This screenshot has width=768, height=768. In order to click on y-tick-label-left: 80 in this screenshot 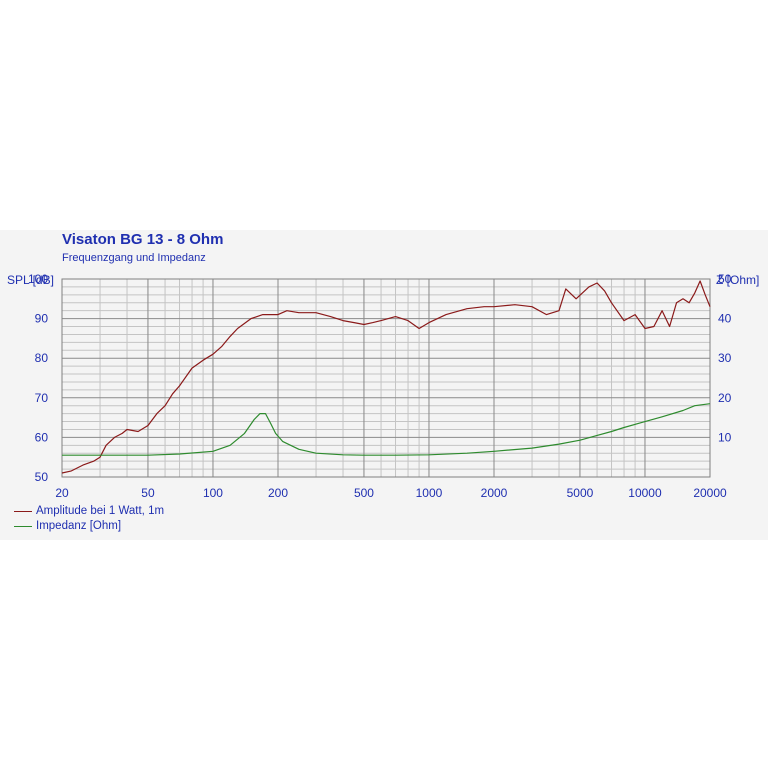, I will do `click(42, 358)`.